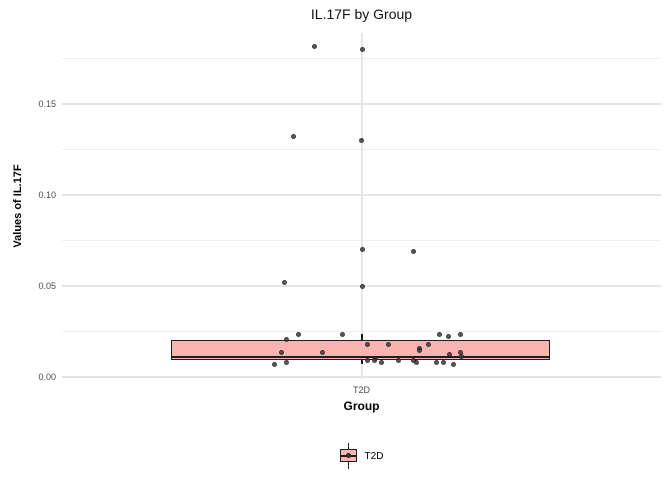  Describe the element at coordinates (374, 456) in the screenshot. I see `legend-label: T2D` at that location.